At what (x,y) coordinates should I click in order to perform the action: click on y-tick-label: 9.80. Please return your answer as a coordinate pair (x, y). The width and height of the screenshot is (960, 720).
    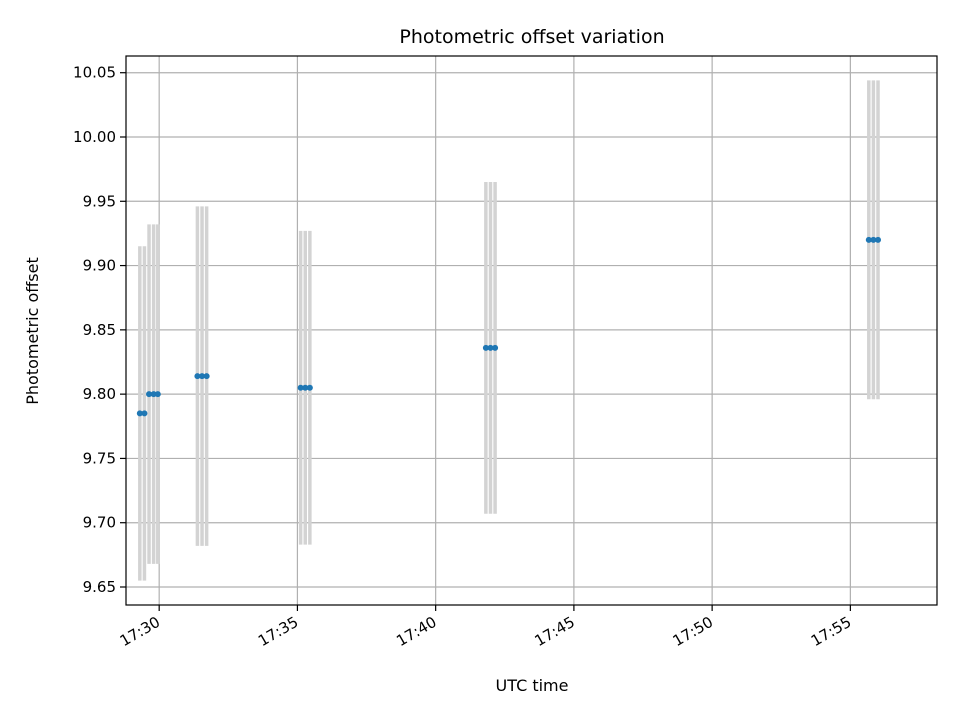
    Looking at the image, I should click on (99, 394).